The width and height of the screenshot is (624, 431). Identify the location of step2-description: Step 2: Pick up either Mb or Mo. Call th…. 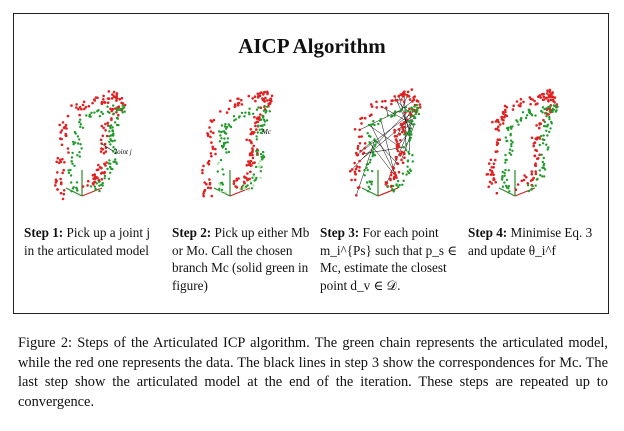
(241, 259).